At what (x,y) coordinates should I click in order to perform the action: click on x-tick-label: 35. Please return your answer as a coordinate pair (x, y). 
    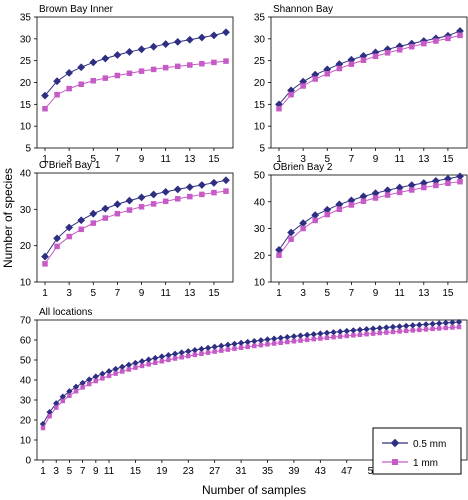
    Looking at the image, I should click on (268, 471).